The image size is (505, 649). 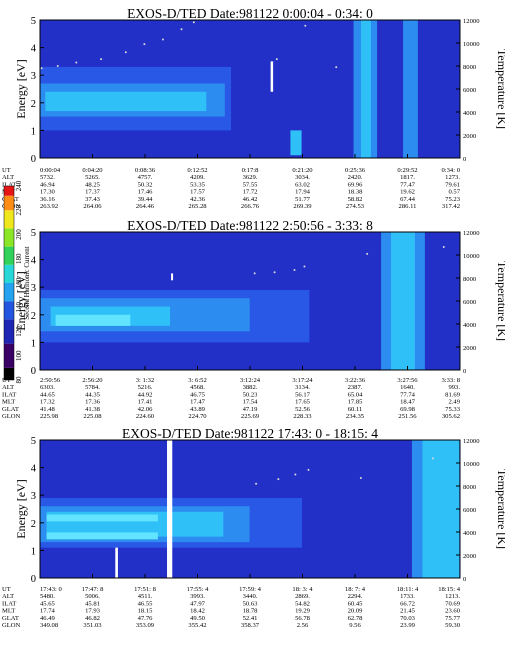 What do you see at coordinates (251, 170) in the screenshot?
I see `ephemeris-cell: 0:17:8` at bounding box center [251, 170].